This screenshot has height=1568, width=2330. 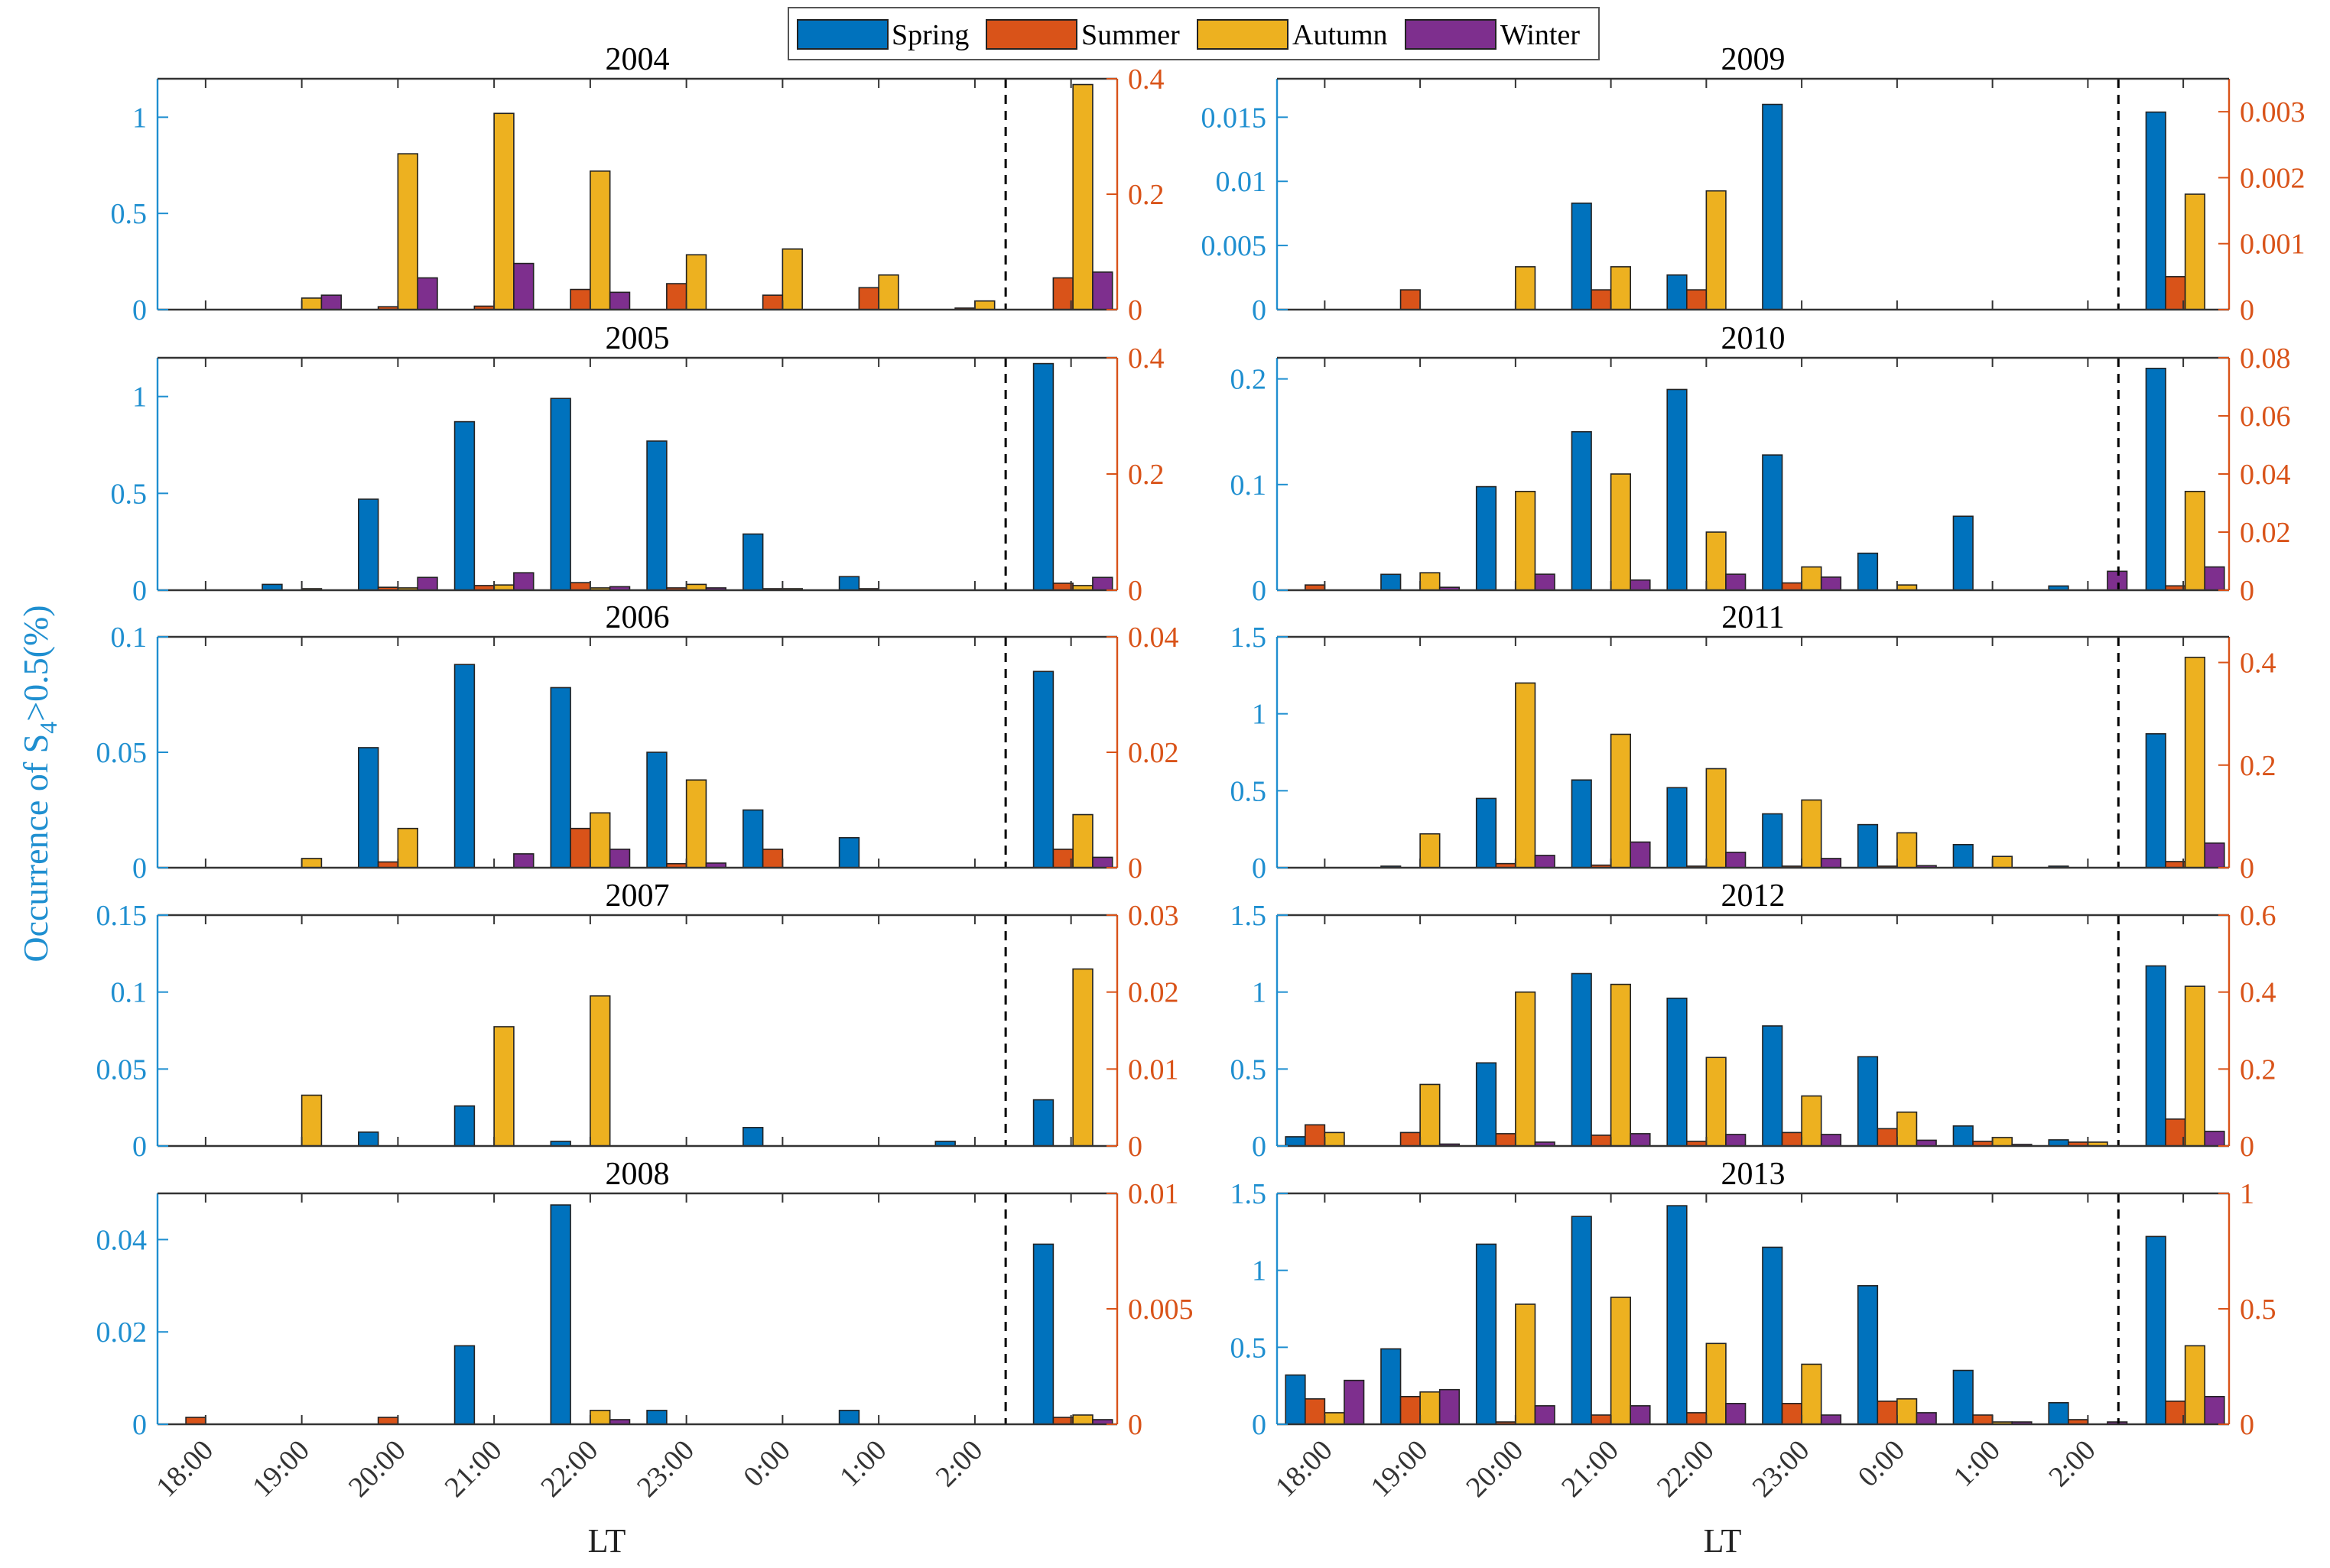 What do you see at coordinates (1736, 582) in the screenshot?
I see `bar-2010-winter-22:00` at bounding box center [1736, 582].